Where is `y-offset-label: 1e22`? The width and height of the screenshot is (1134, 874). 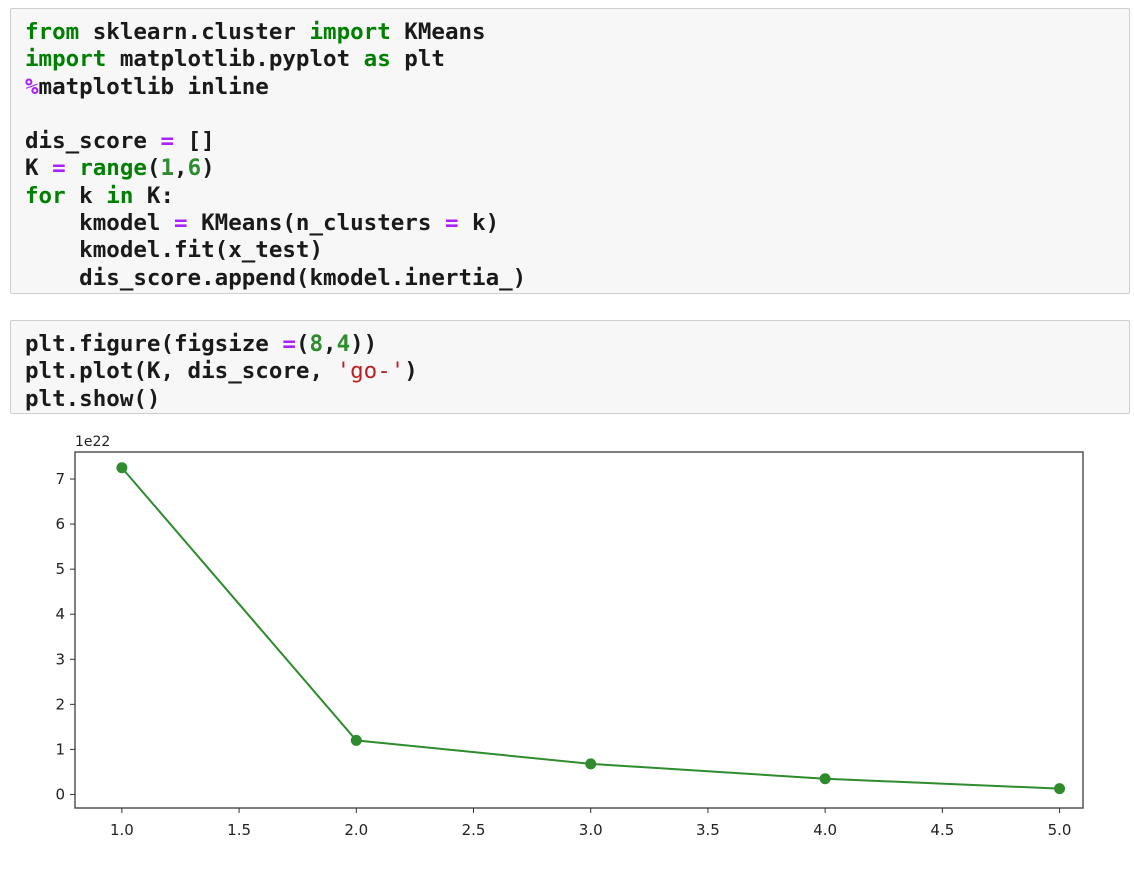
y-offset-label: 1e22 is located at coordinates (92, 442).